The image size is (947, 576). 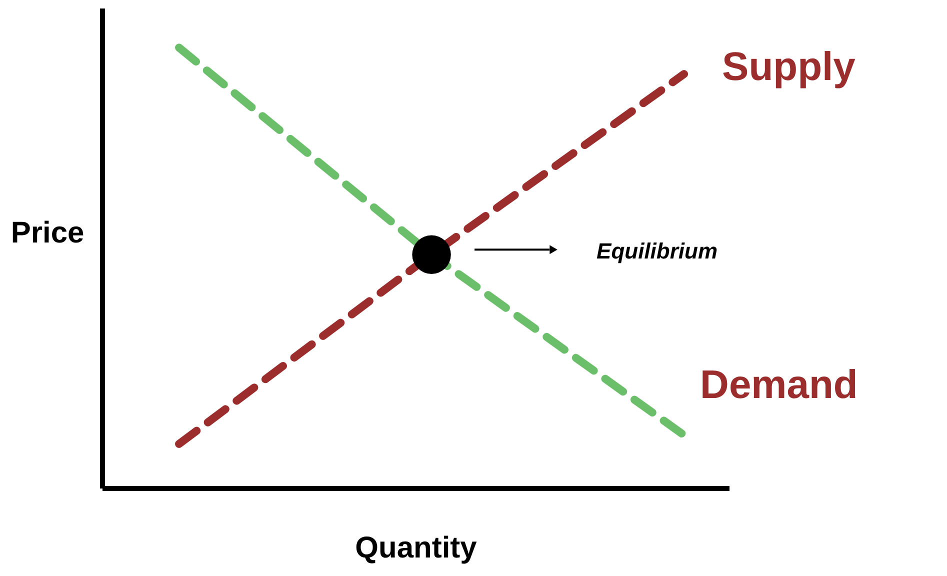 What do you see at coordinates (657, 251) in the screenshot?
I see `annotation: Equilibrium` at bounding box center [657, 251].